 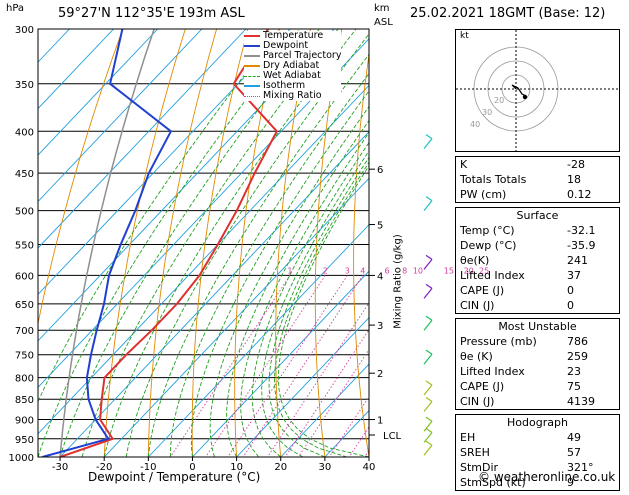 I want to click on km-tick-label: 6, so click(x=380, y=170).